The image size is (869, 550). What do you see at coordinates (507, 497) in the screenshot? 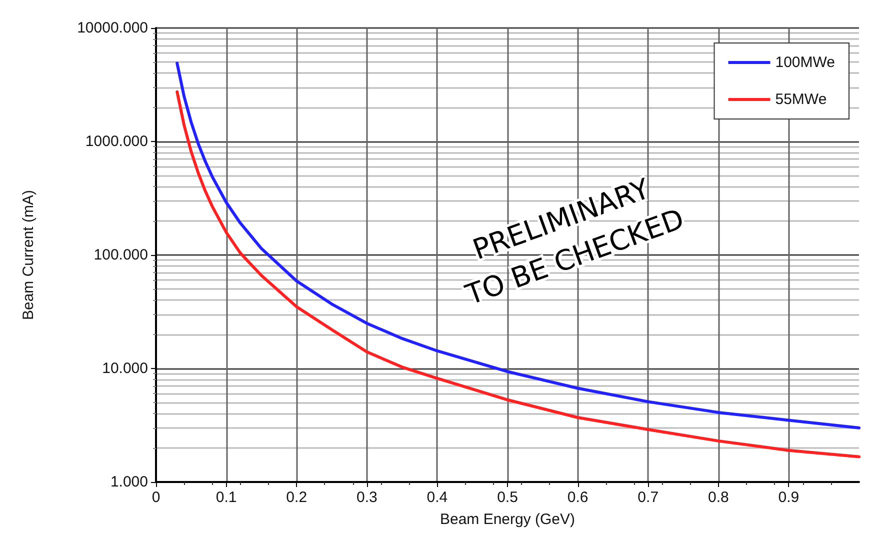
I see `x-tick-label: 0.5` at bounding box center [507, 497].